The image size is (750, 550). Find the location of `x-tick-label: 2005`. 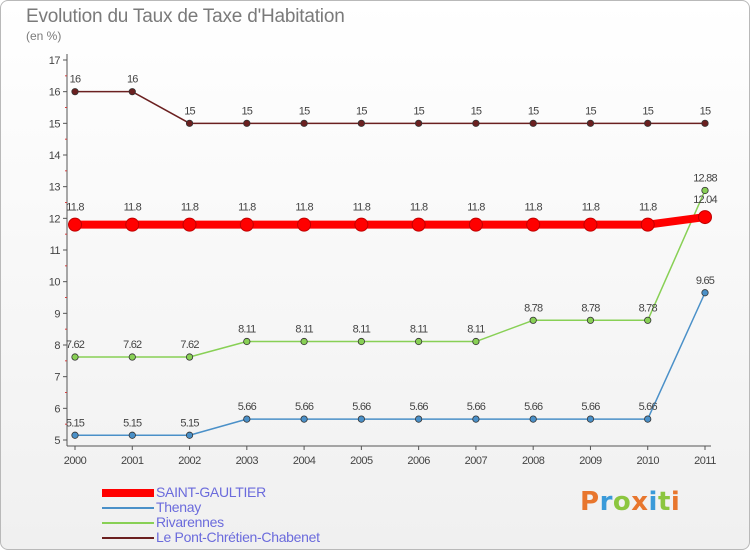

x-tick-label: 2005 is located at coordinates (361, 461).